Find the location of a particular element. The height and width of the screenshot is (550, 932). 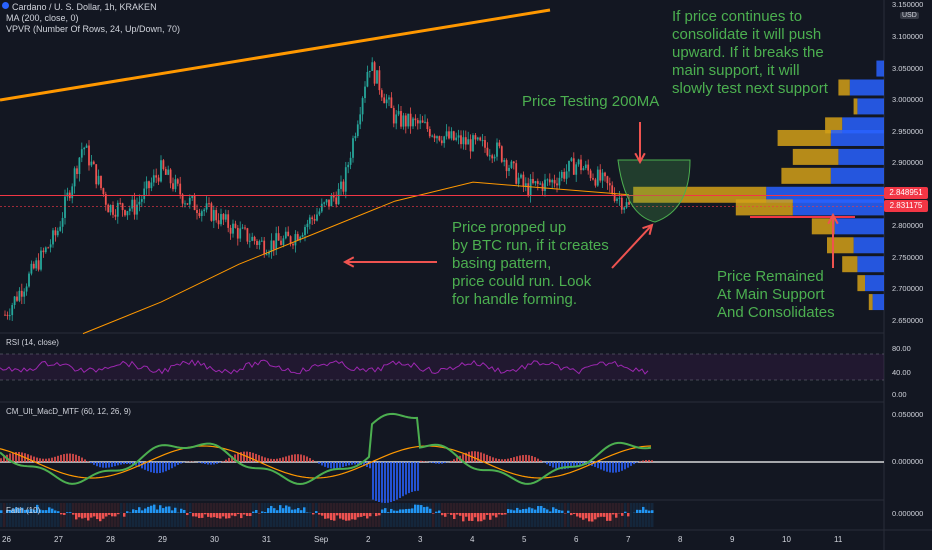

vpvr-legend: VPVR (Number Of Rows, 24, Up/Down, 70) is located at coordinates (93, 29).